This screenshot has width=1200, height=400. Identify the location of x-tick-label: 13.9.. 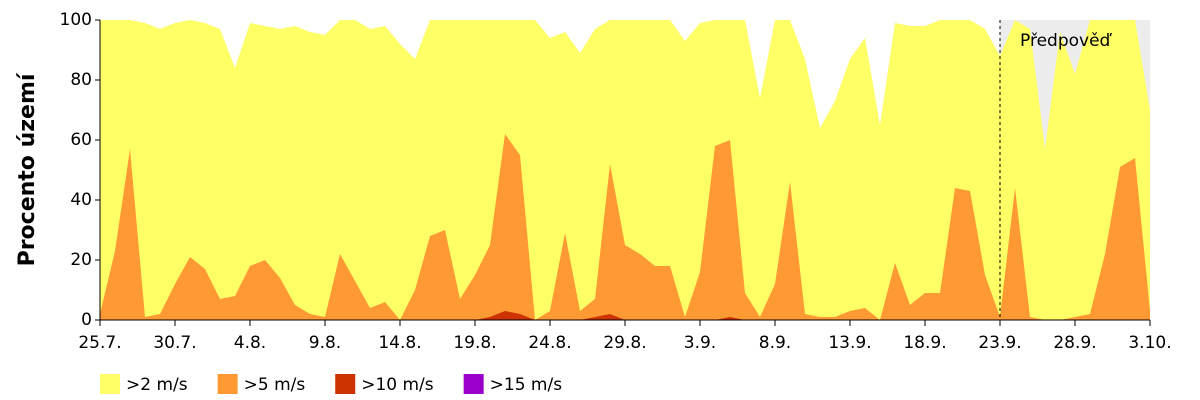
(849, 343).